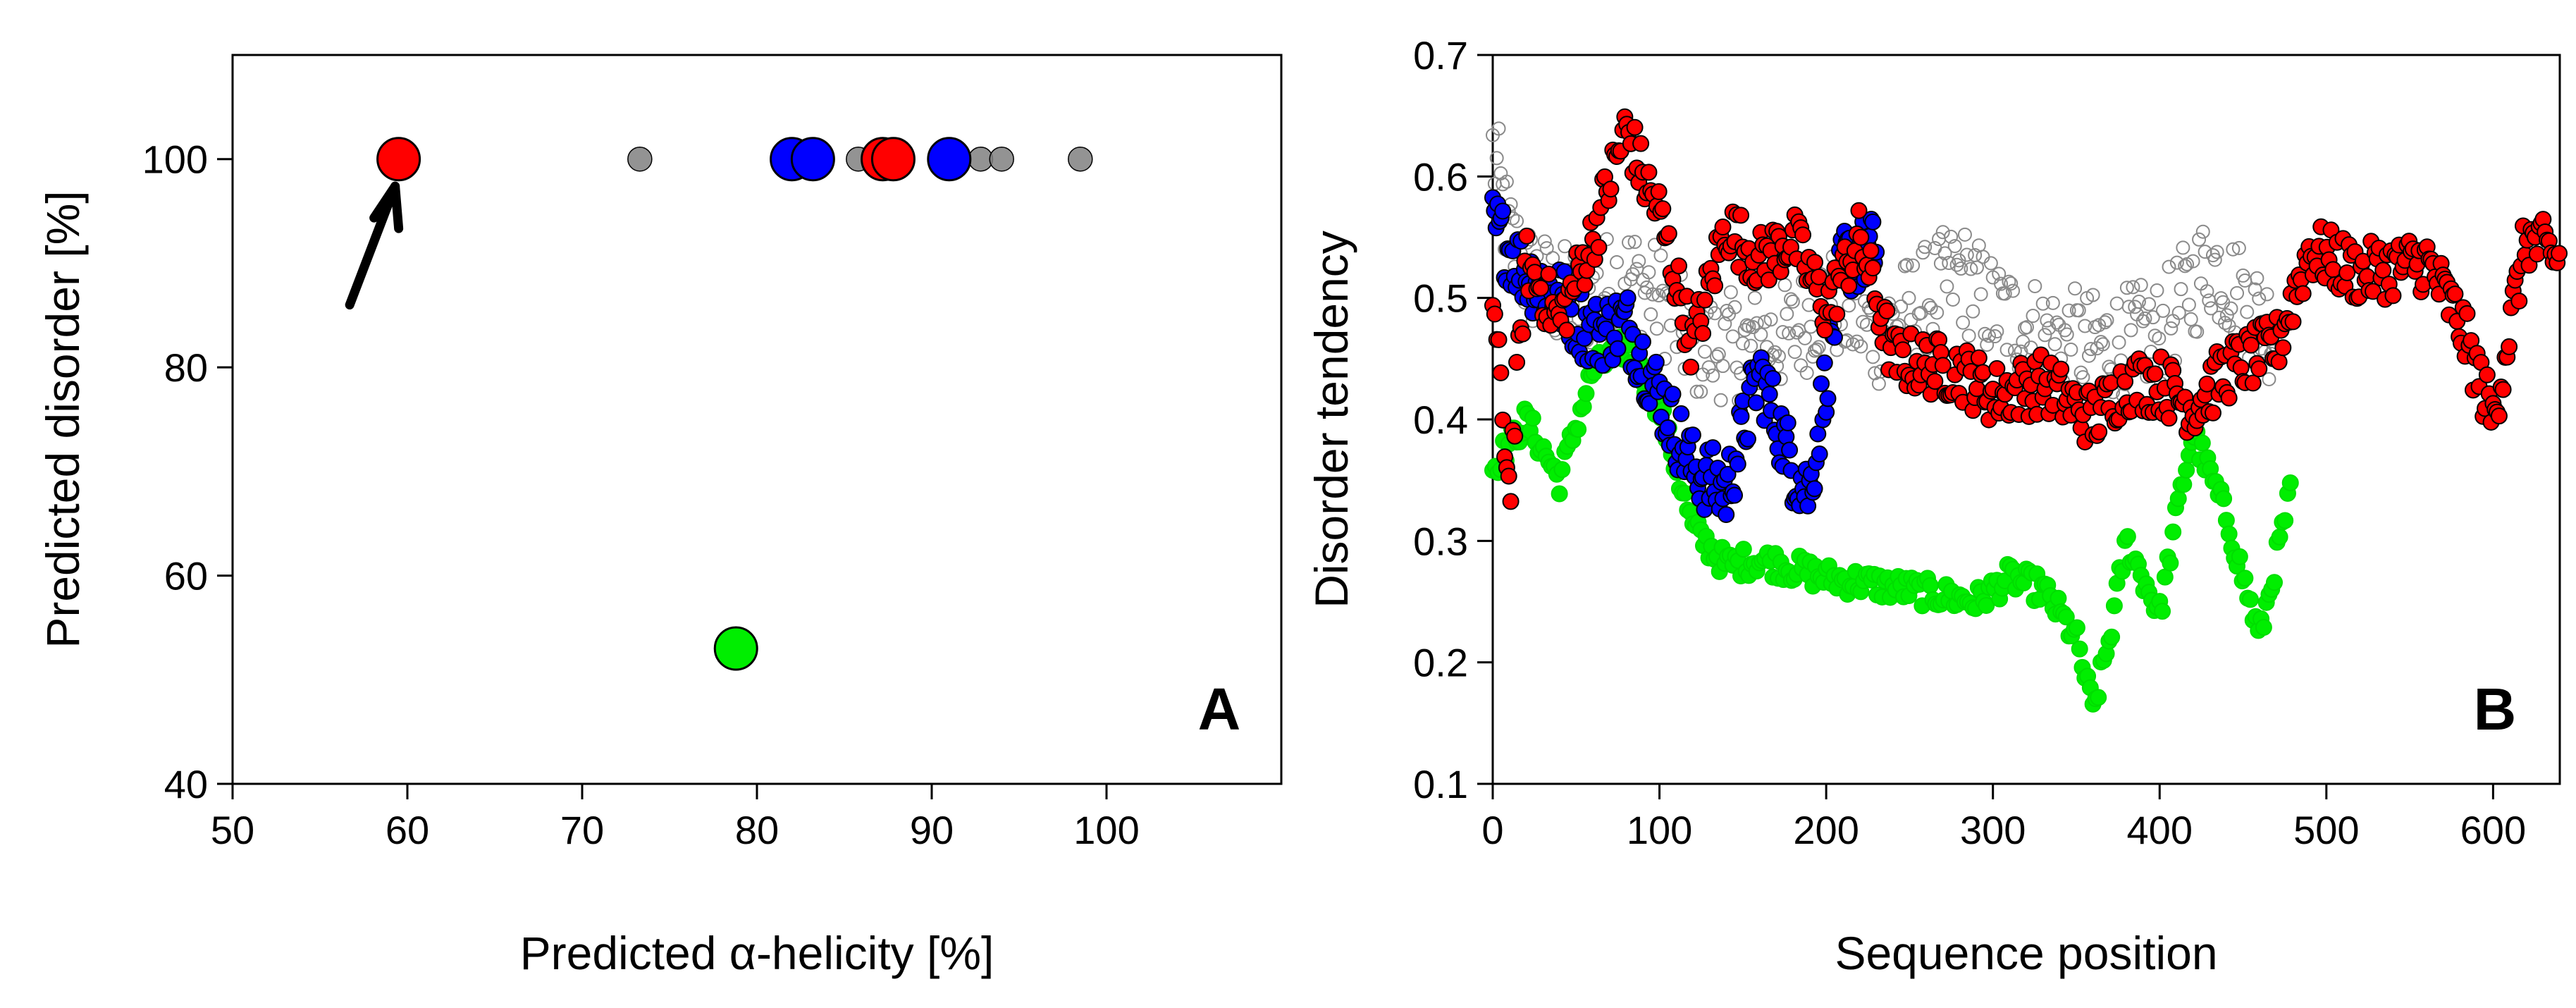  What do you see at coordinates (186, 368) in the screenshot?
I see `a-y-tick-label: 80` at bounding box center [186, 368].